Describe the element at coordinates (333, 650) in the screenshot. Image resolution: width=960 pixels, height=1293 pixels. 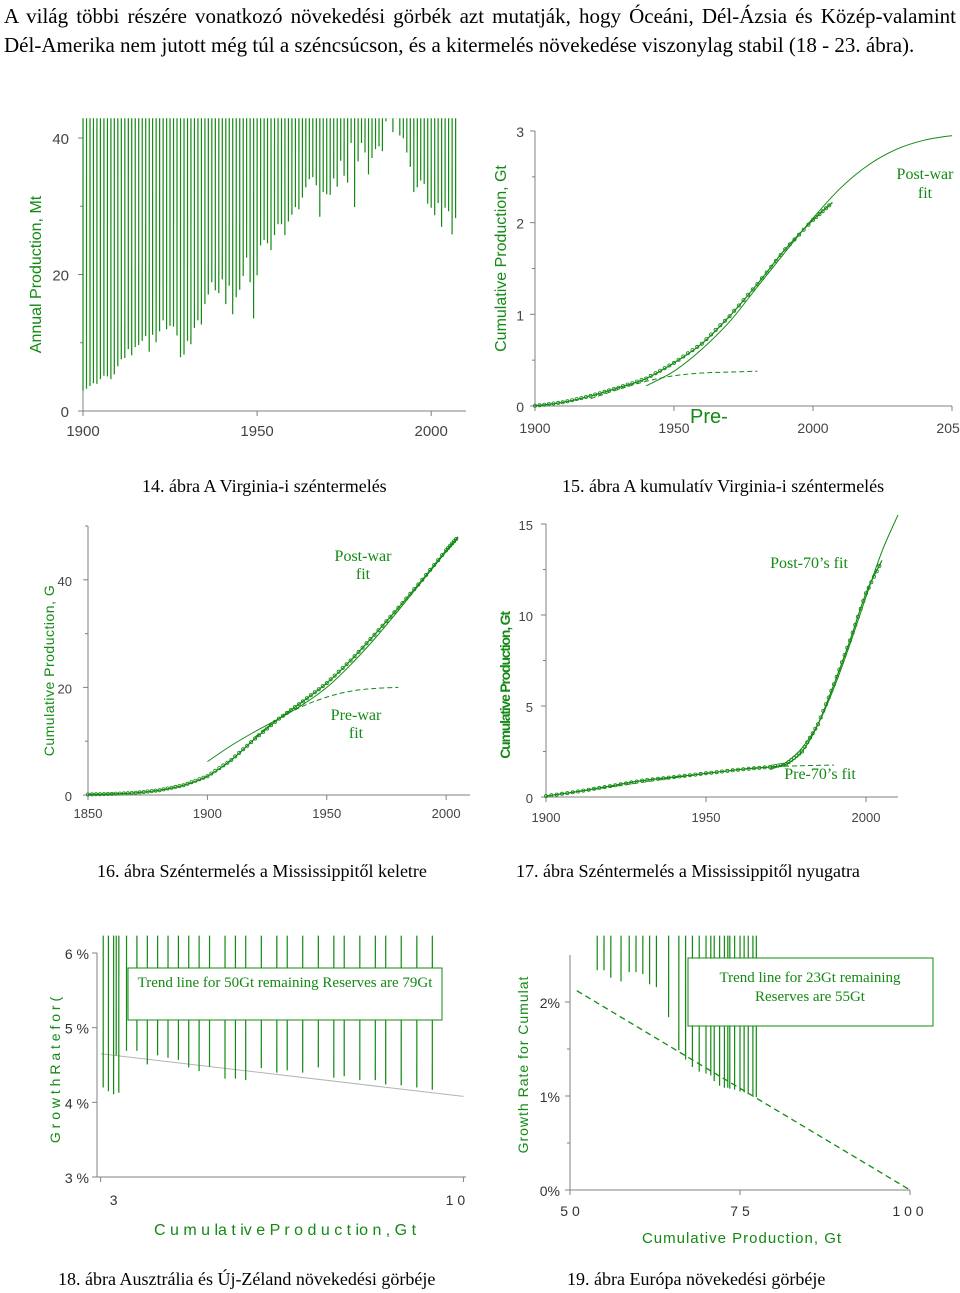
I see `post-war-fit-line` at that location.